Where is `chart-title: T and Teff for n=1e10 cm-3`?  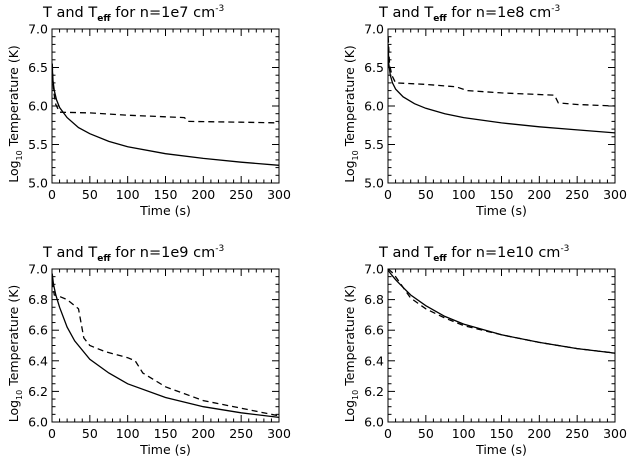
chart-title: T and Teff for n=1e10 cm-3 is located at coordinates (473, 254).